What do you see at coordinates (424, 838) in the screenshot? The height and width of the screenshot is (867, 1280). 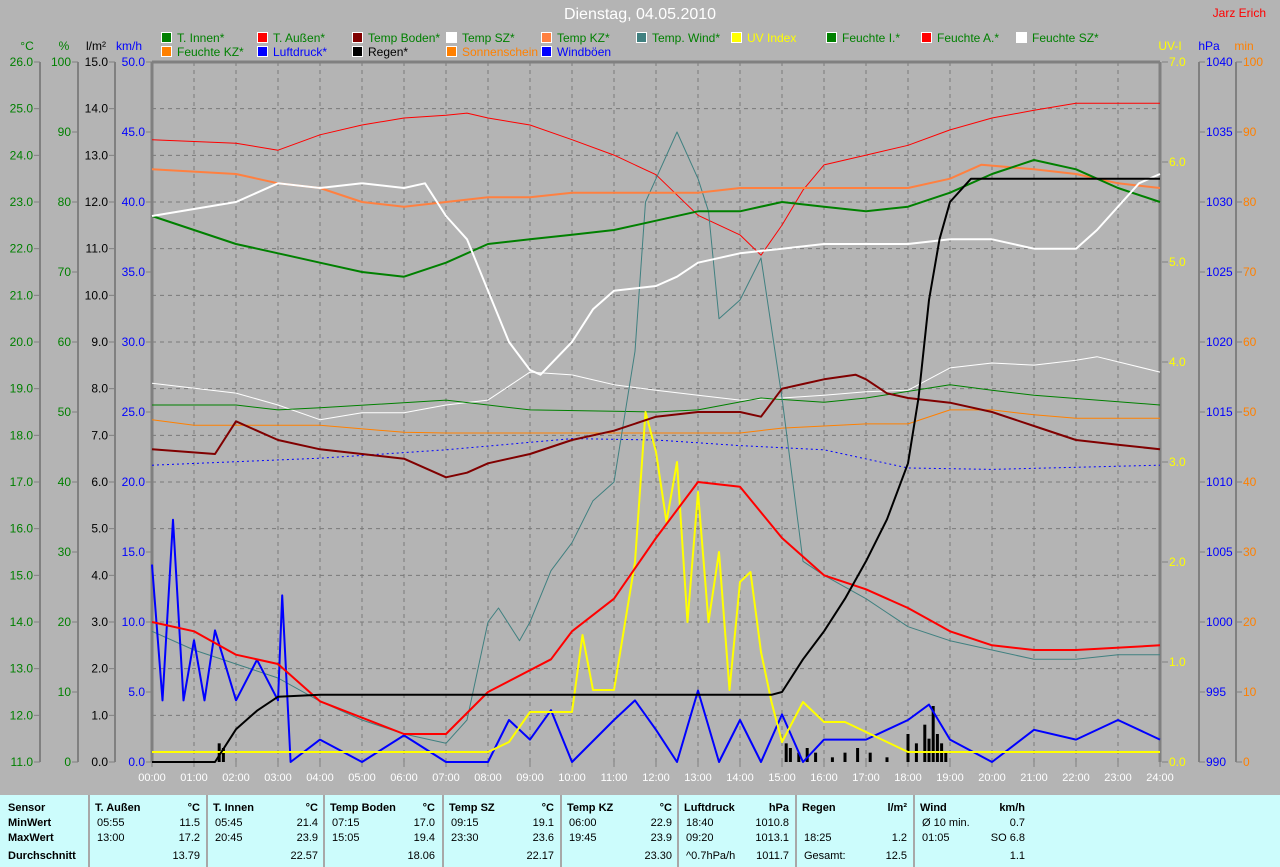 I see `max-value: 19.4` at bounding box center [424, 838].